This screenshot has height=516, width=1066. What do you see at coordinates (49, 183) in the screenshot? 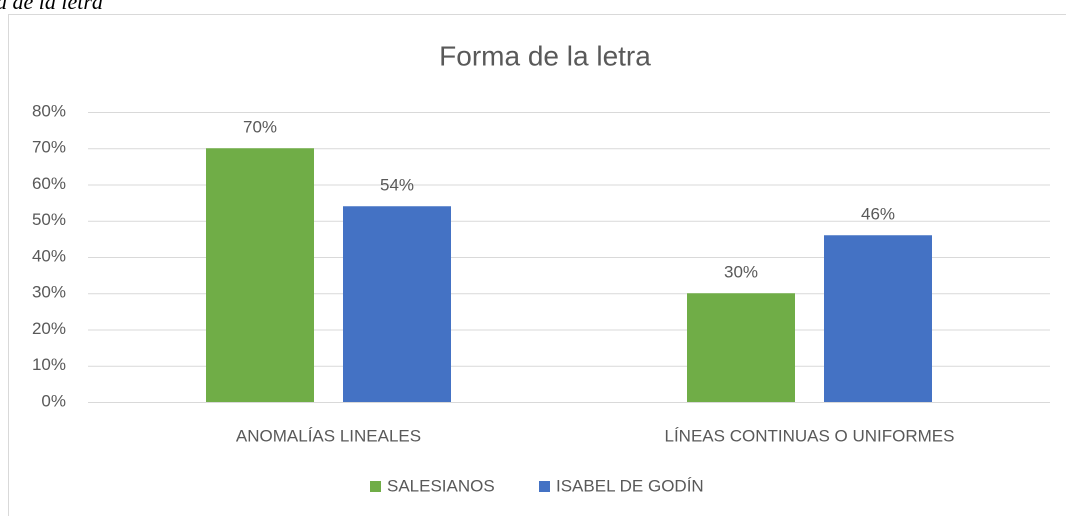
I see `y-tick-label: 60%` at bounding box center [49, 183].